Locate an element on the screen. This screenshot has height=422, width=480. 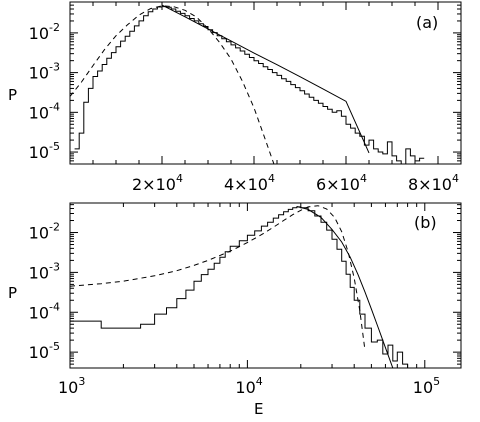
x-tick-label: 4×104 is located at coordinates (249, 183).